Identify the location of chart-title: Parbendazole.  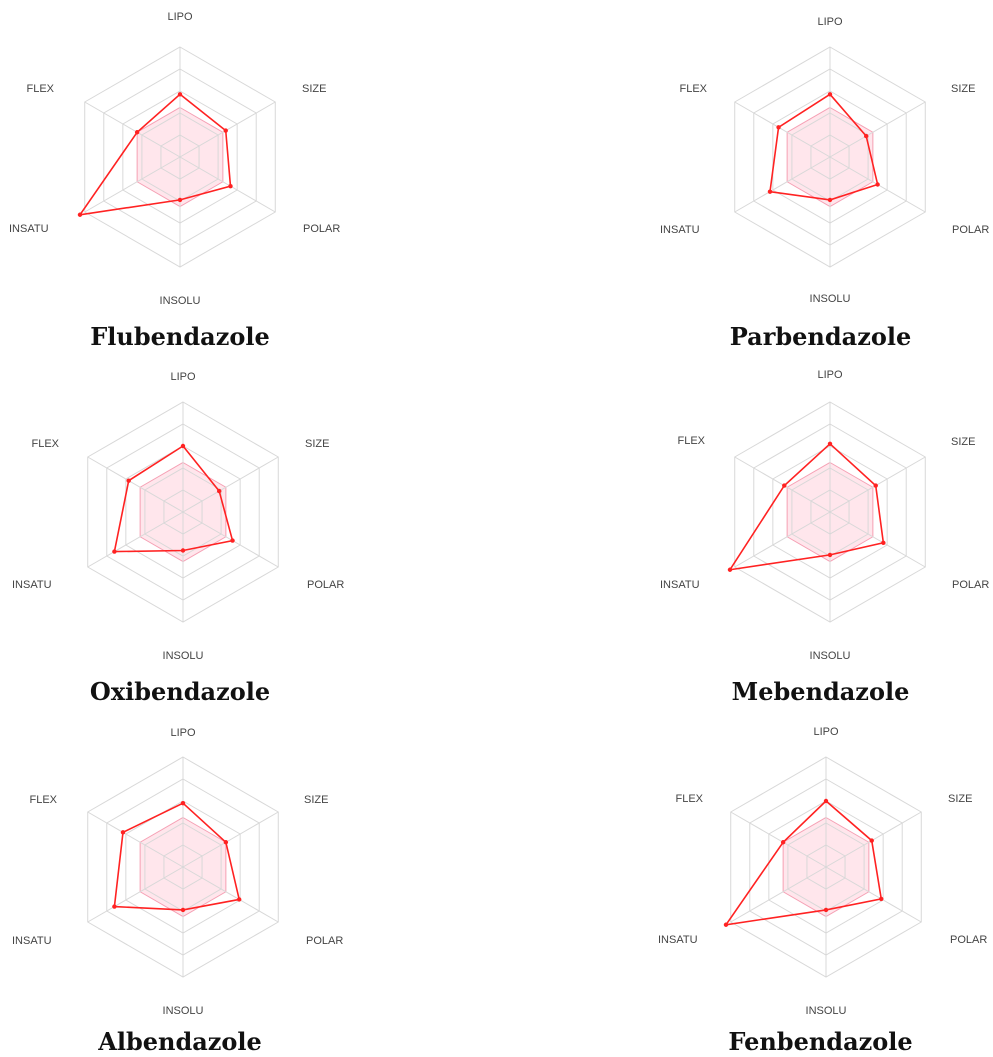
(820, 336).